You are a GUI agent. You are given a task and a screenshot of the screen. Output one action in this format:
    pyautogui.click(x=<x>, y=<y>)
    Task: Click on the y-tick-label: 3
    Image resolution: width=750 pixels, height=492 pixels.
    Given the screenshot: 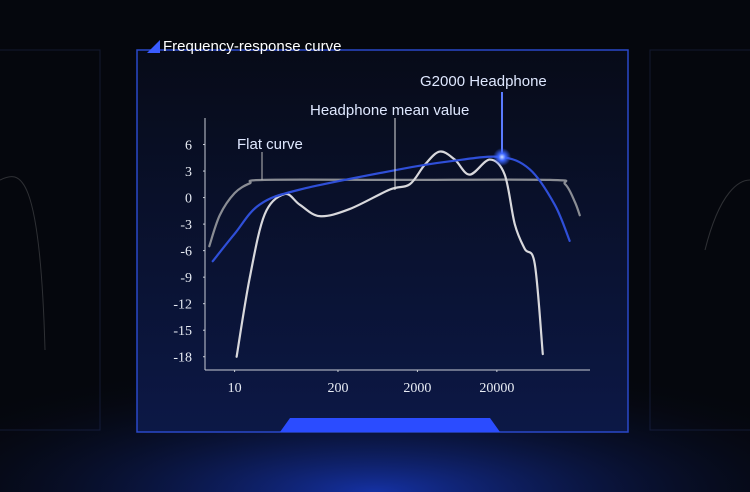 What is the action you would take?
    pyautogui.click(x=188, y=172)
    